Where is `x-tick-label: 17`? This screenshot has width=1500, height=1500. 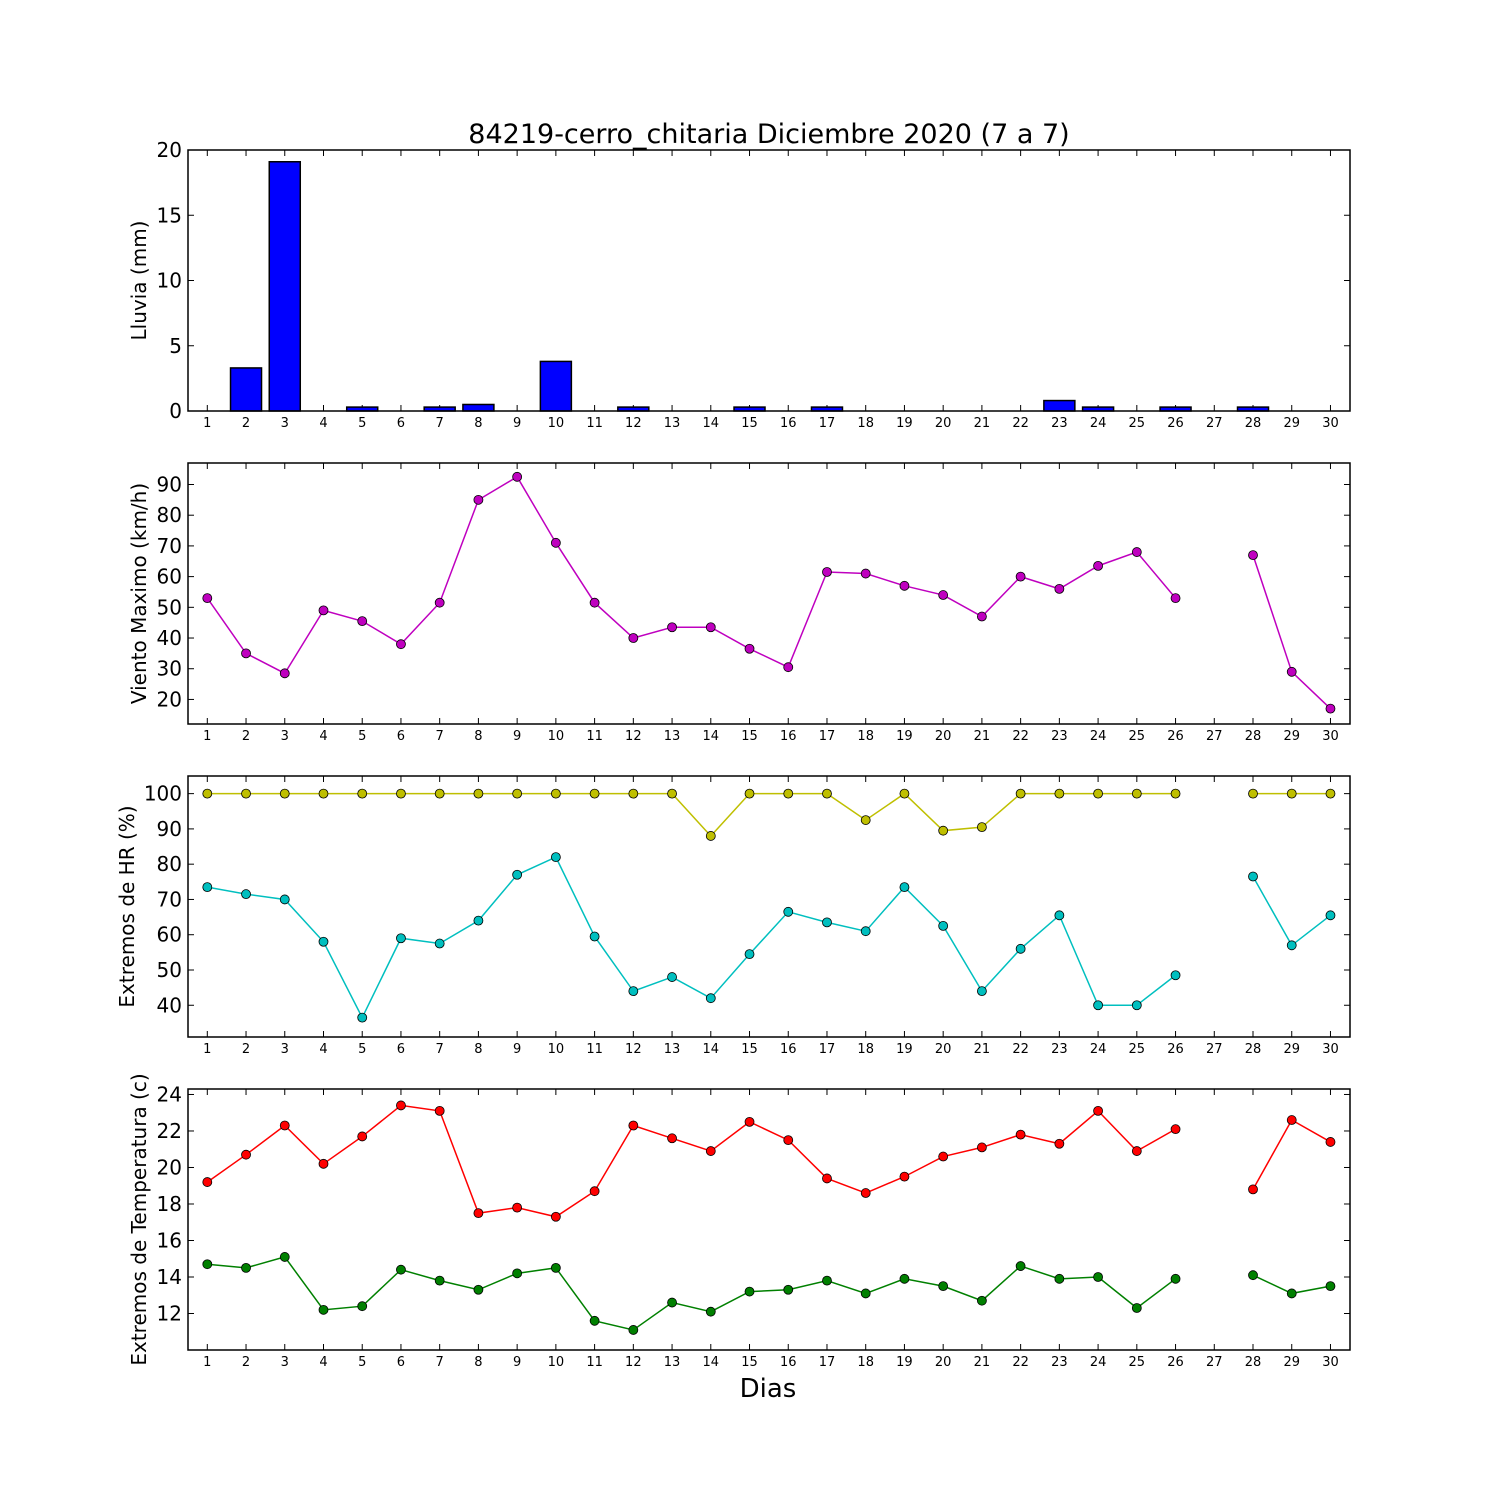
x-tick-label: 17 is located at coordinates (827, 736).